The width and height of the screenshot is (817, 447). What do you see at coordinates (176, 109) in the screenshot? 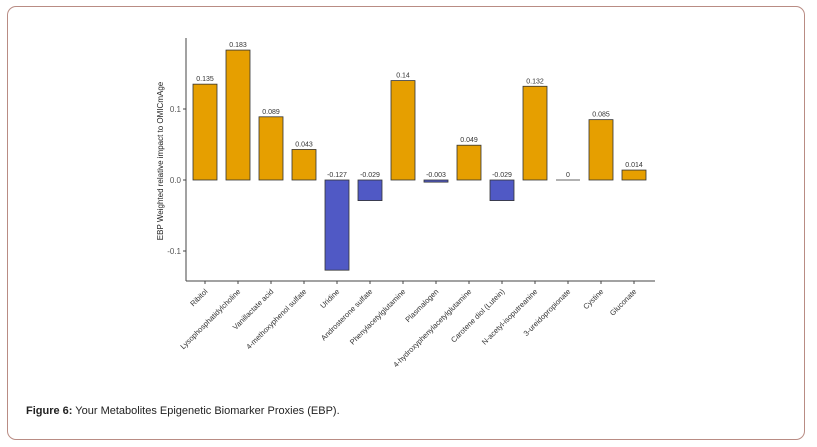
I see `y-tick-label: 0.1` at bounding box center [176, 109].